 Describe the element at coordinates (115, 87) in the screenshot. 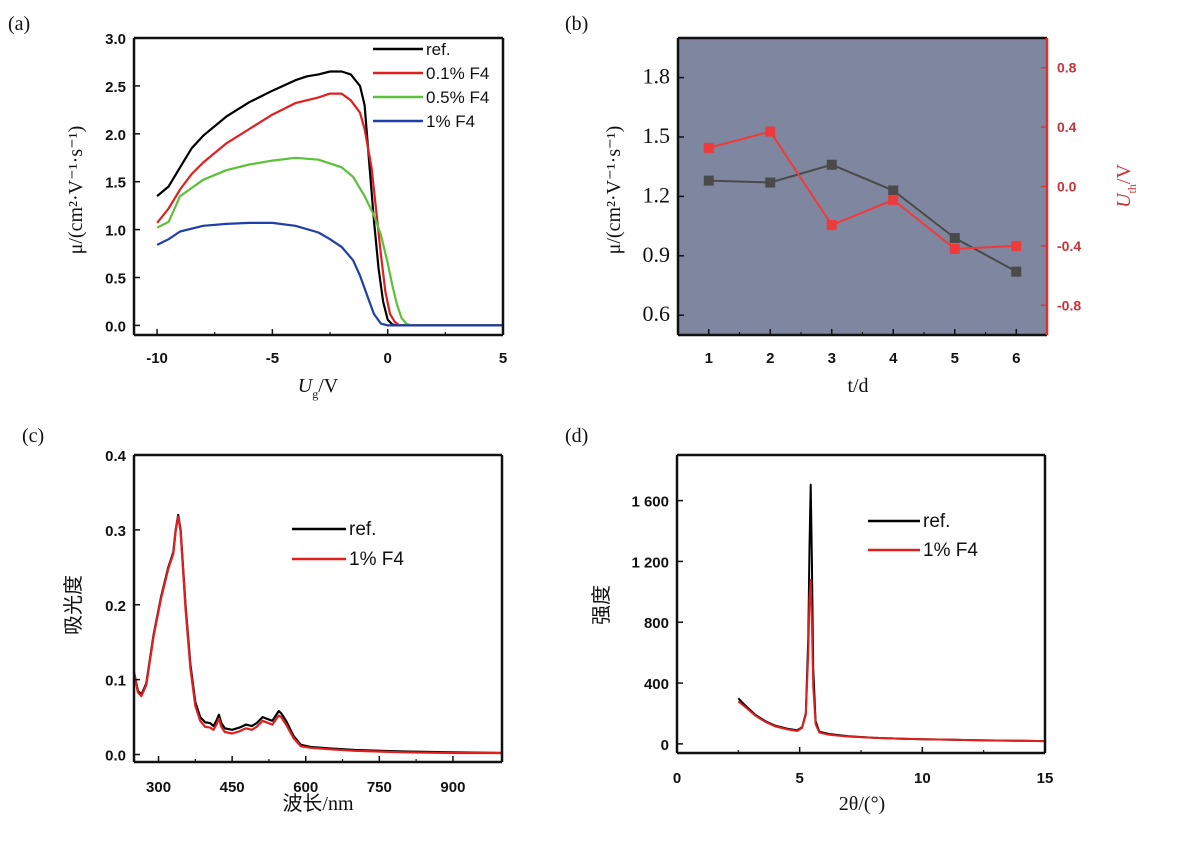

I see `y-tick-label: 2.5` at that location.